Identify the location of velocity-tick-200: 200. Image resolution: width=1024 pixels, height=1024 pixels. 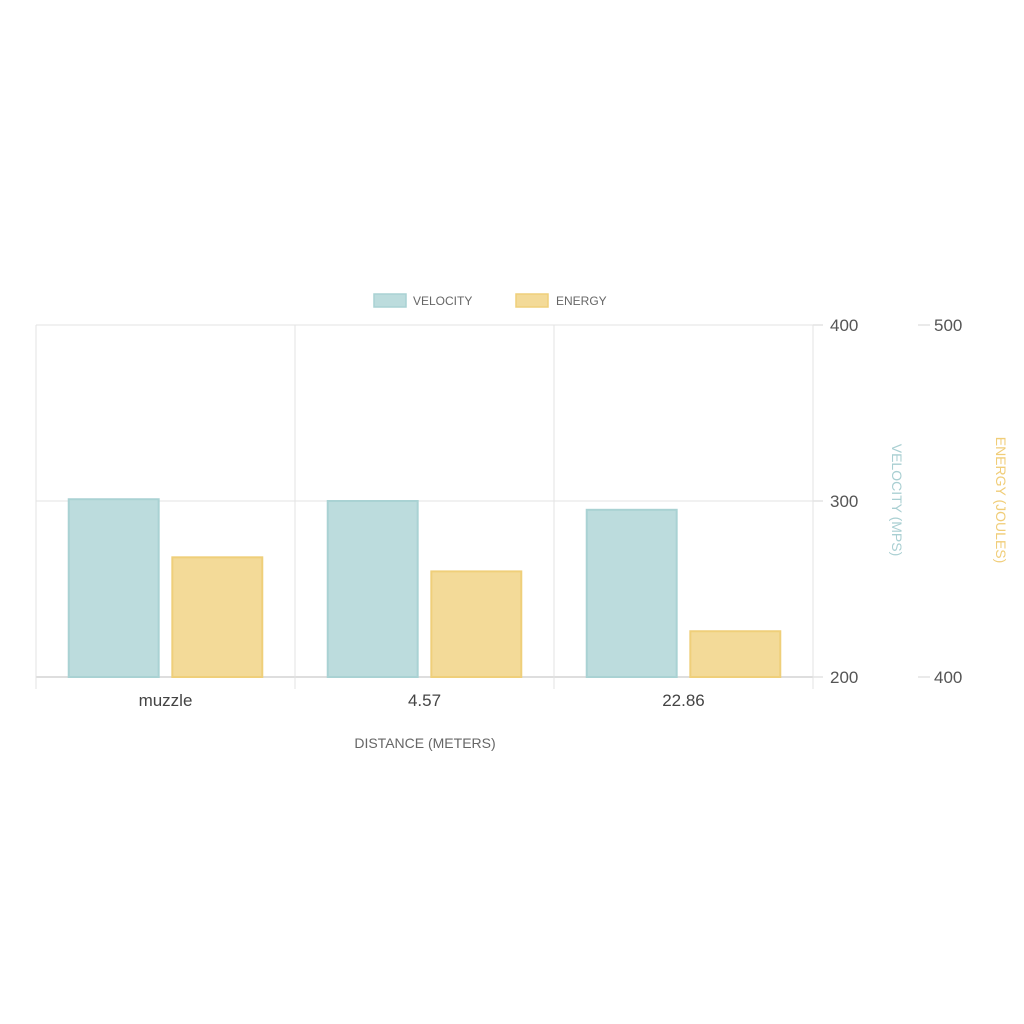
(844, 677).